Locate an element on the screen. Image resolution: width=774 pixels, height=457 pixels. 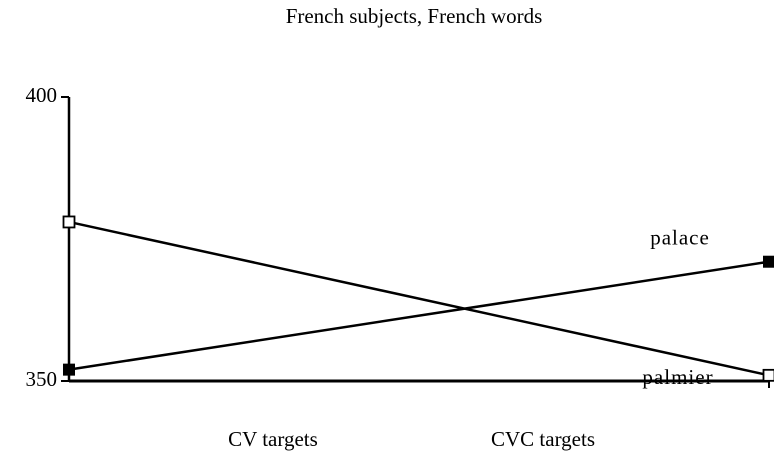
y-tick-label: 400 is located at coordinates (42, 95).